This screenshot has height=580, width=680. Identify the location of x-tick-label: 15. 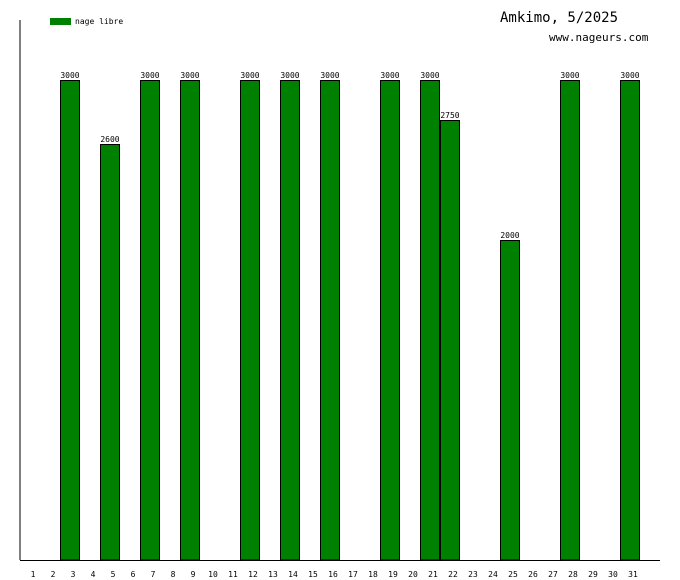
(313, 574).